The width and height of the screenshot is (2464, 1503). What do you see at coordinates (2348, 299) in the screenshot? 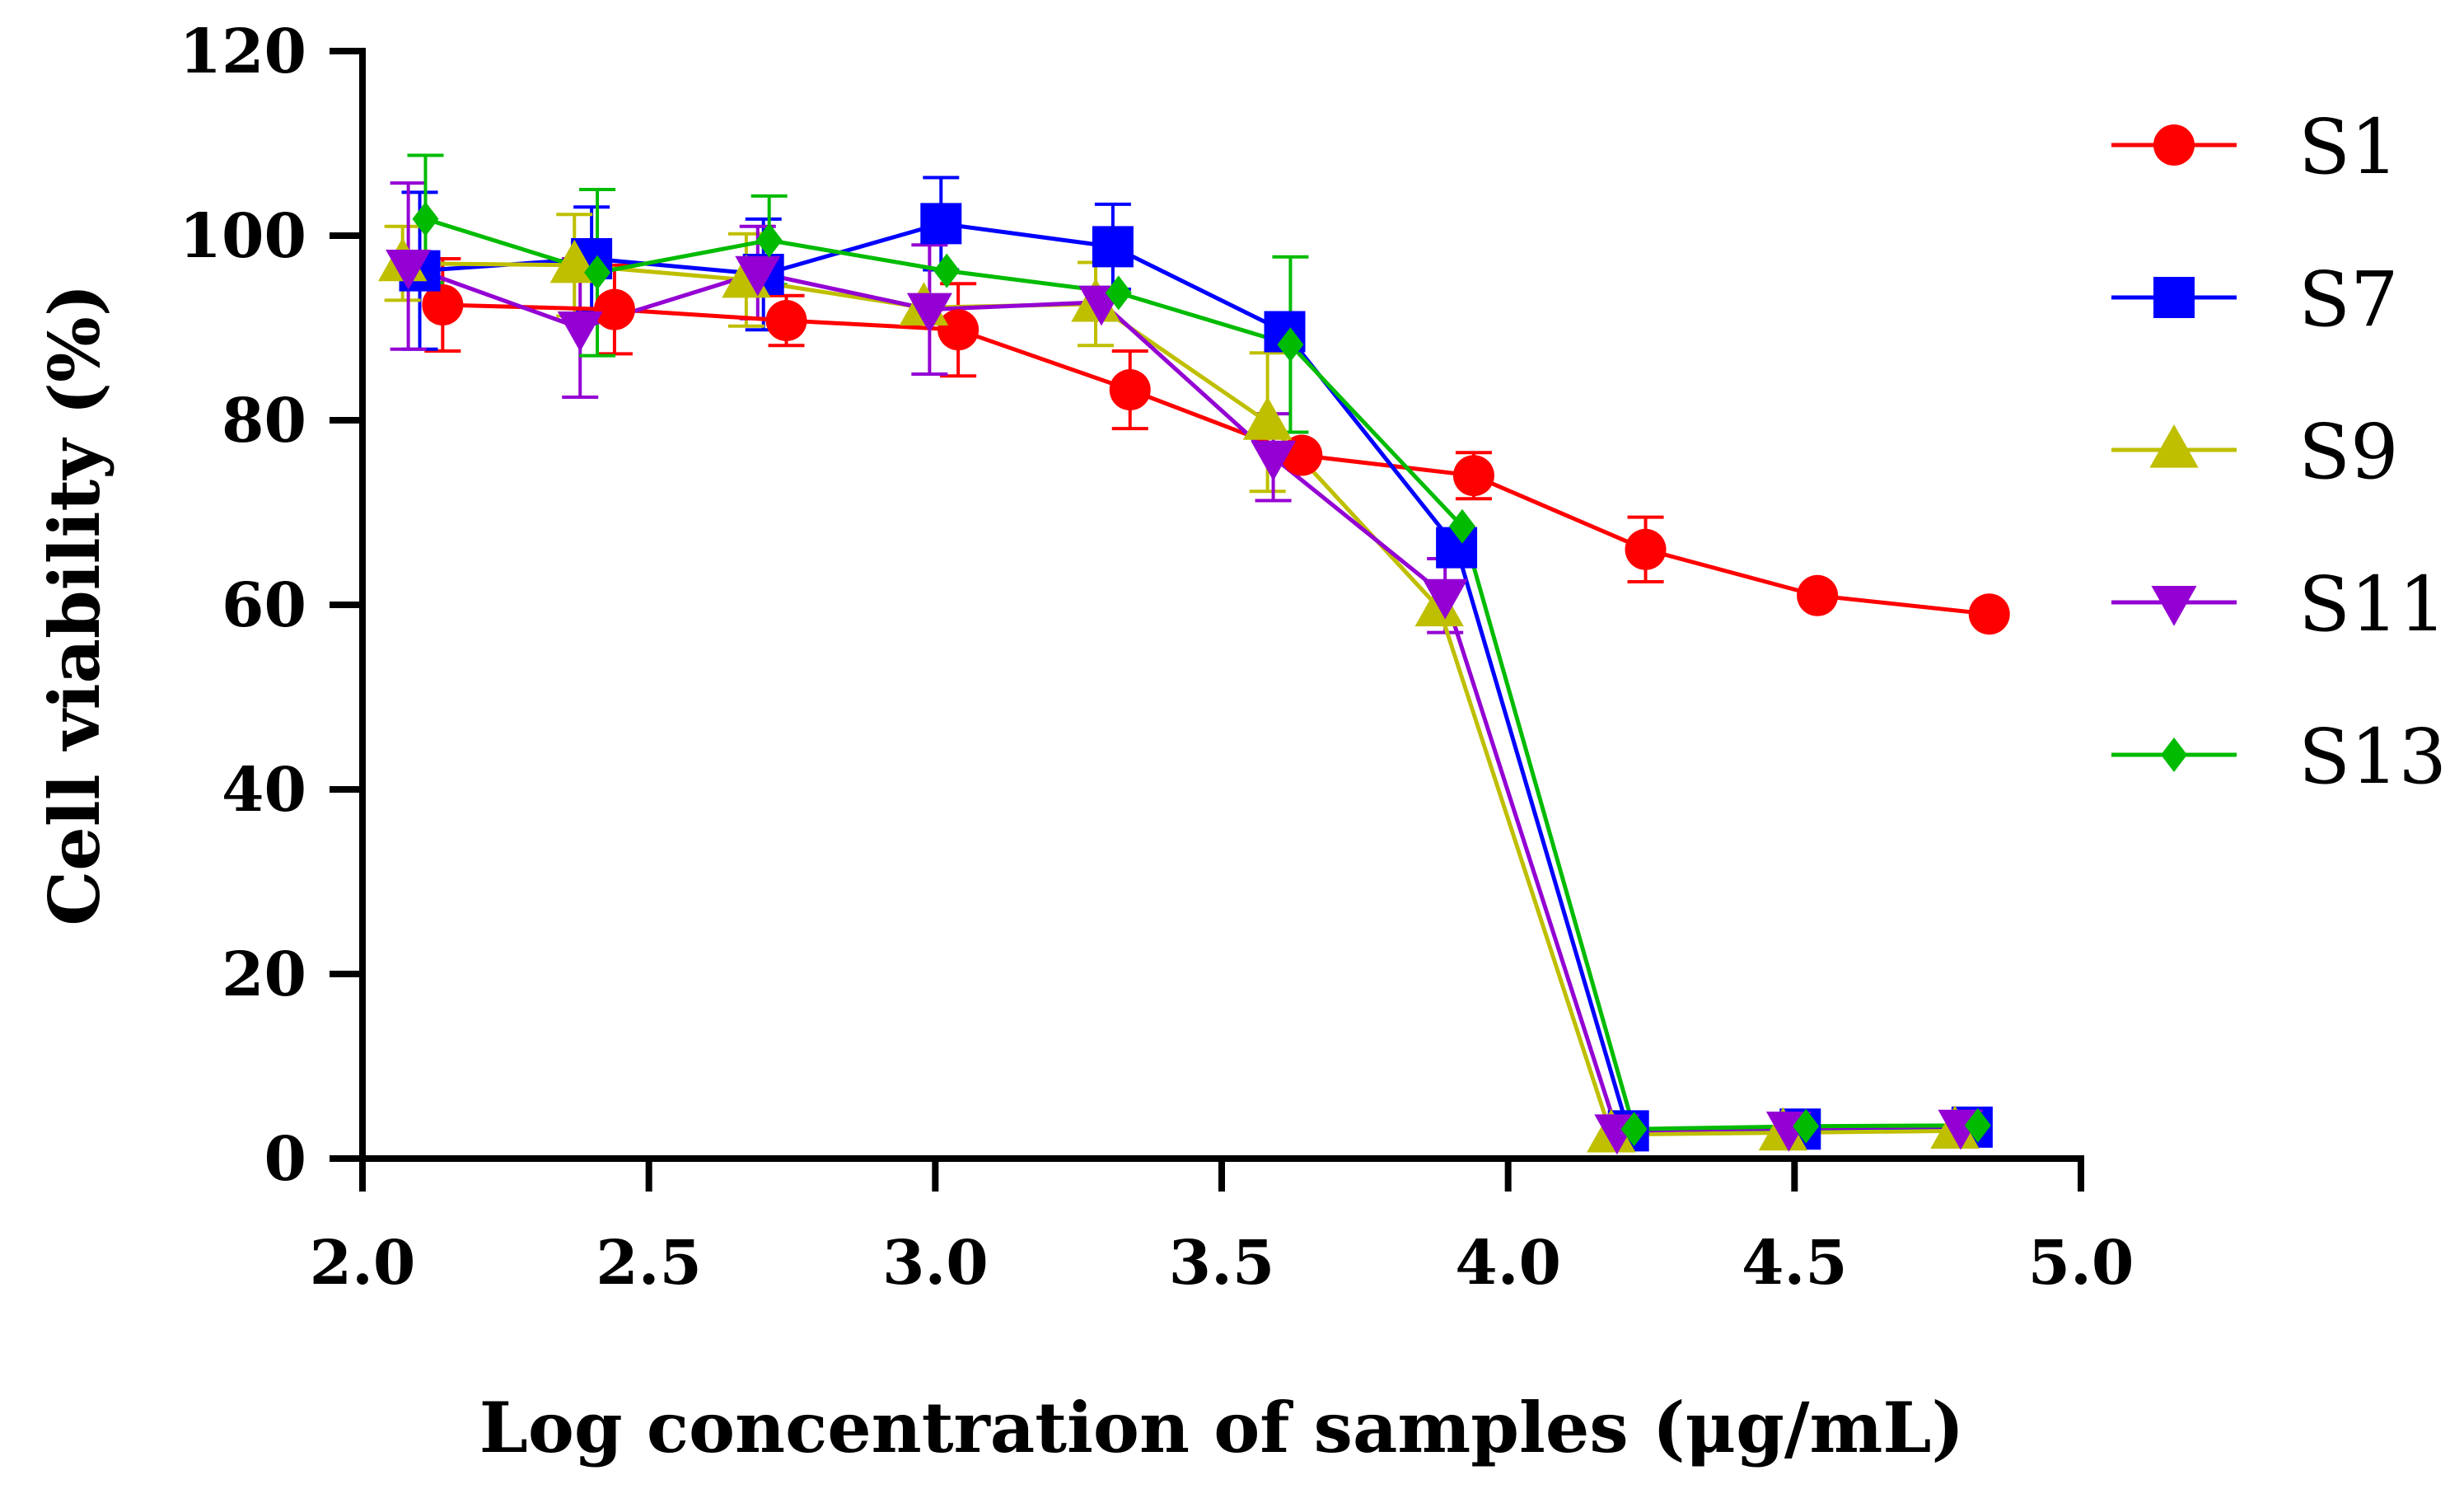
I see `legend-label-s7: S7` at bounding box center [2348, 299].